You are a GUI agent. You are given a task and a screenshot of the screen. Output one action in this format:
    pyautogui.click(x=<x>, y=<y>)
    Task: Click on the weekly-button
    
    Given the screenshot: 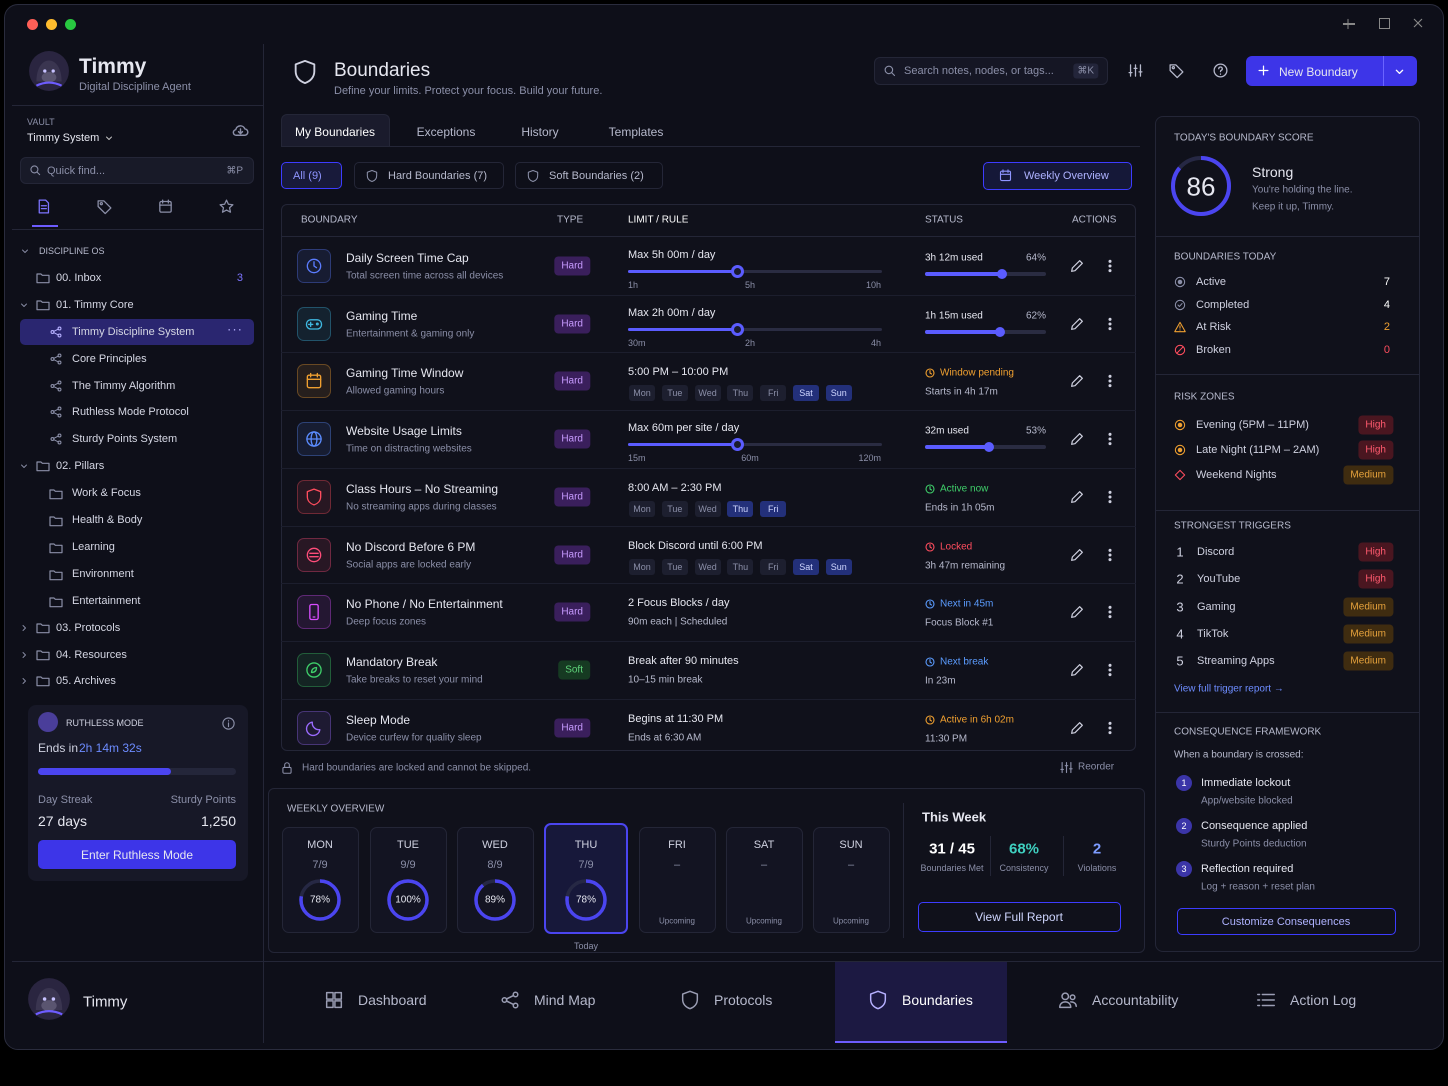 What is the action you would take?
    pyautogui.click(x=1057, y=176)
    